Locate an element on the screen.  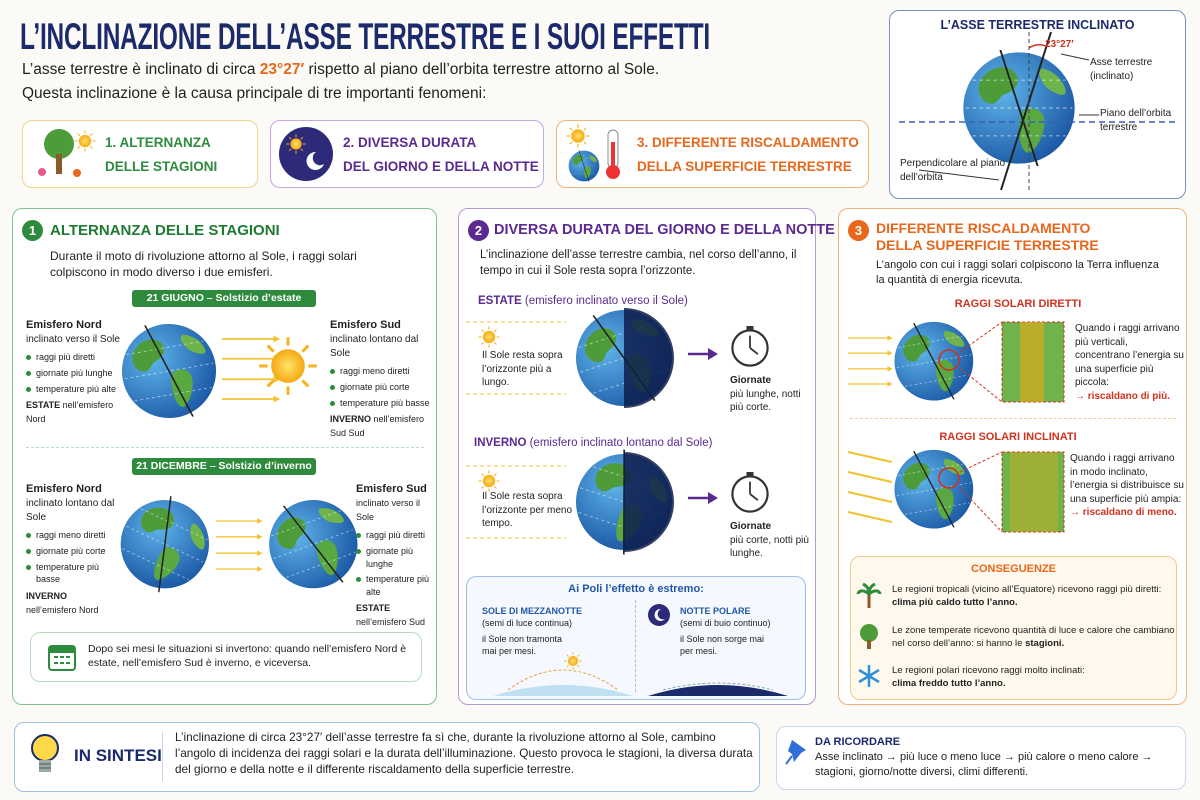
b: NOTTE POLARE is located at coordinates (715, 611).